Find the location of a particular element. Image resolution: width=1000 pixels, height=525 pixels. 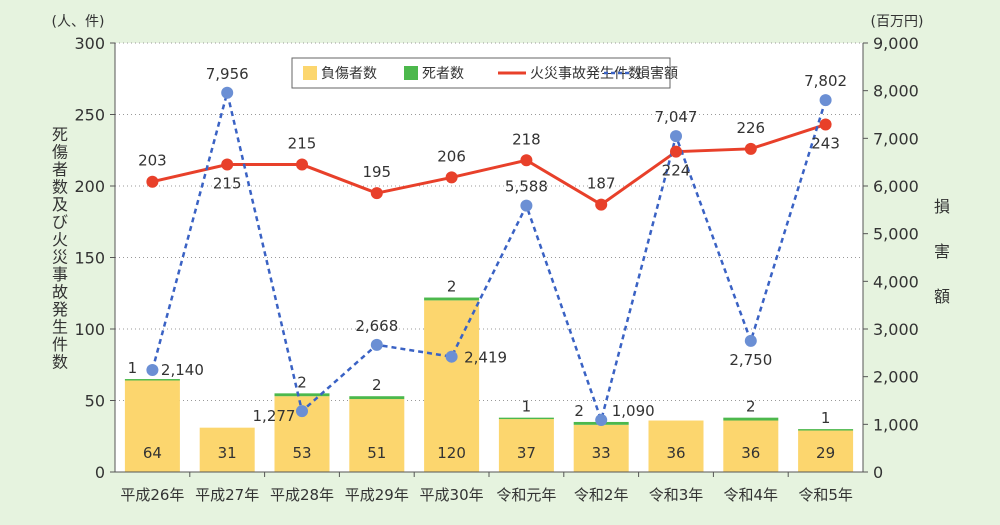

x-tick-label: 平成29年 is located at coordinates (377, 495).